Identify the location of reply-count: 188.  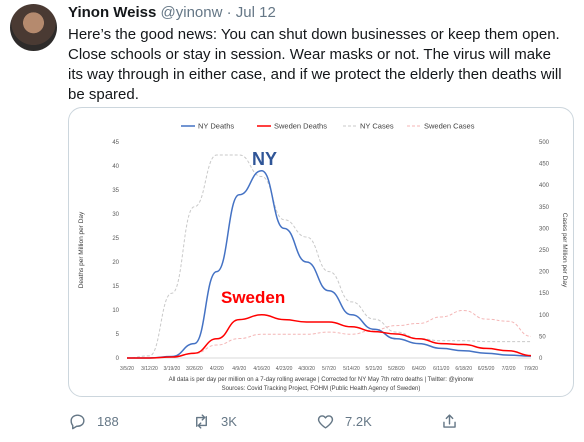
(108, 421).